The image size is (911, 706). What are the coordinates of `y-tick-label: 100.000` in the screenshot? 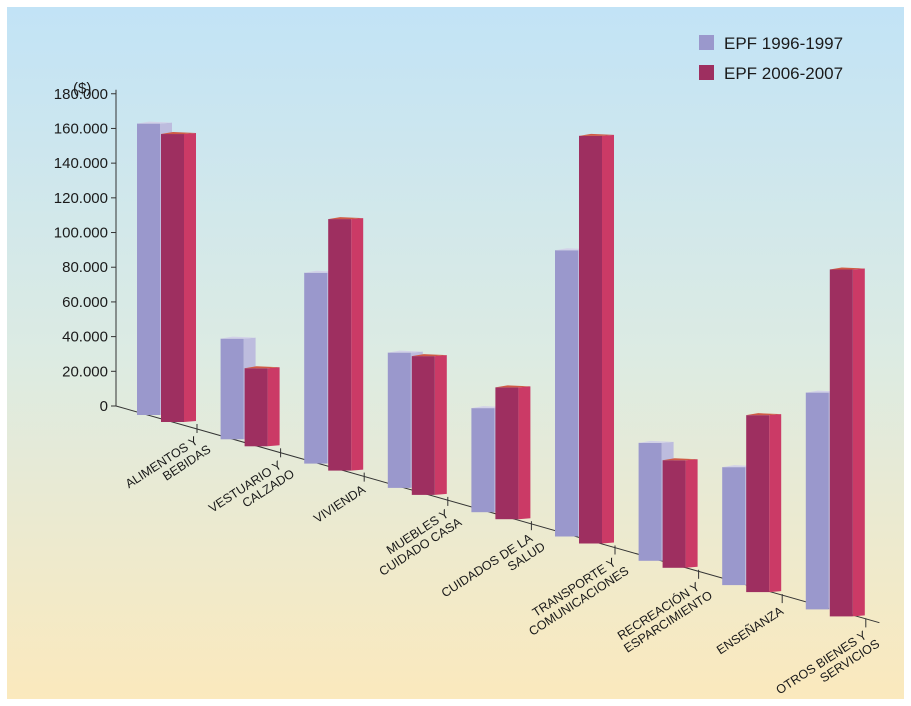 It's located at (81, 233).